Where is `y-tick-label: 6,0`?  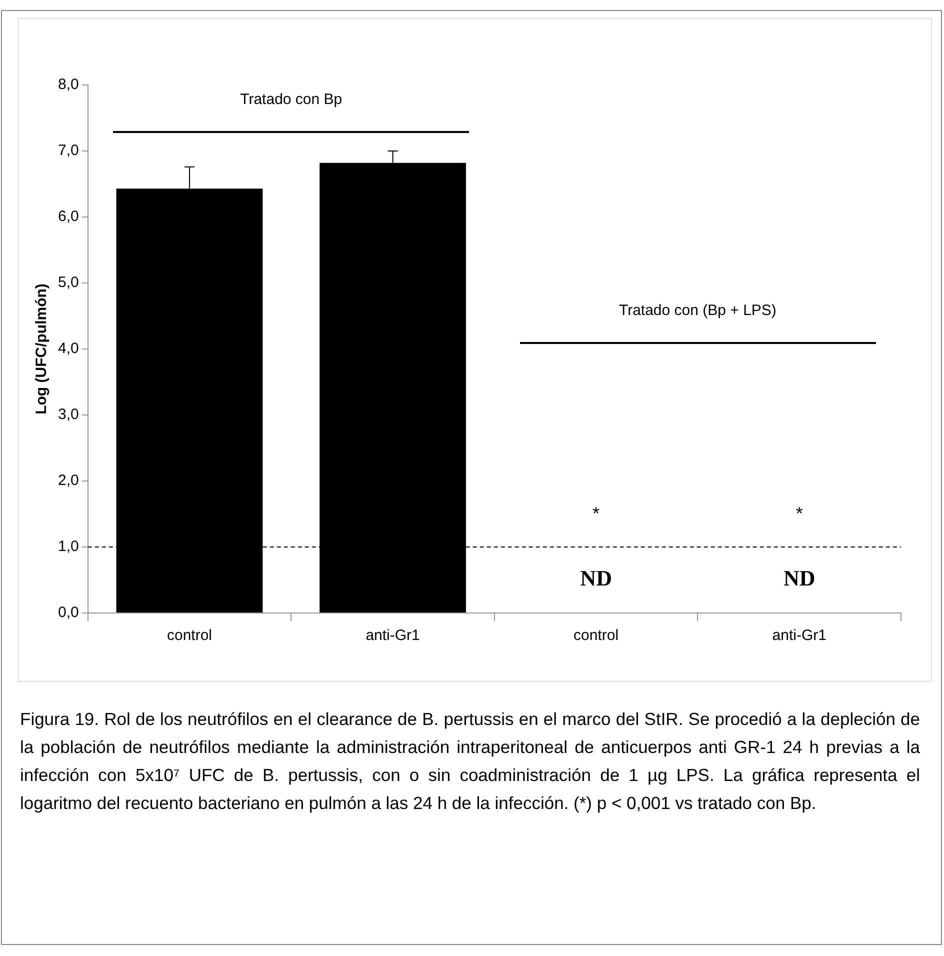
y-tick-label: 6,0 is located at coordinates (68, 217).